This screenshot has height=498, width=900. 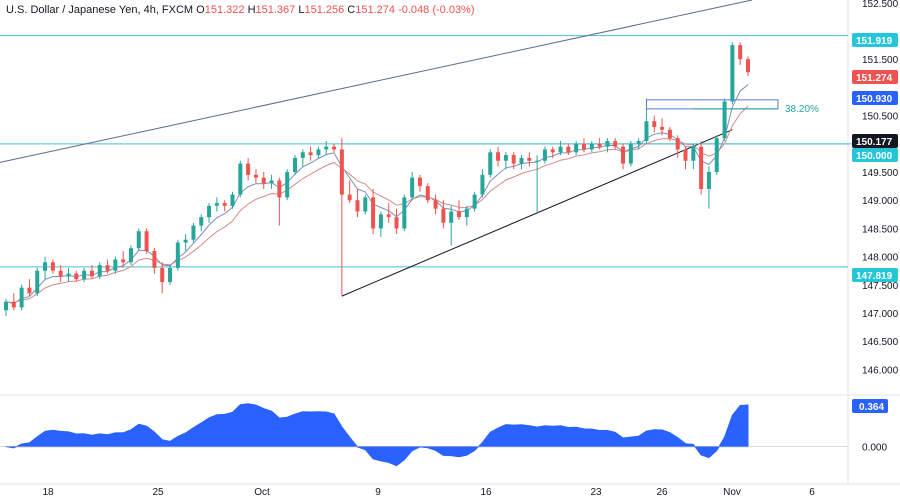 I want to click on time-axis: 18 25 Oct 9 16 23 26 Nov 6, so click(x=428, y=492).